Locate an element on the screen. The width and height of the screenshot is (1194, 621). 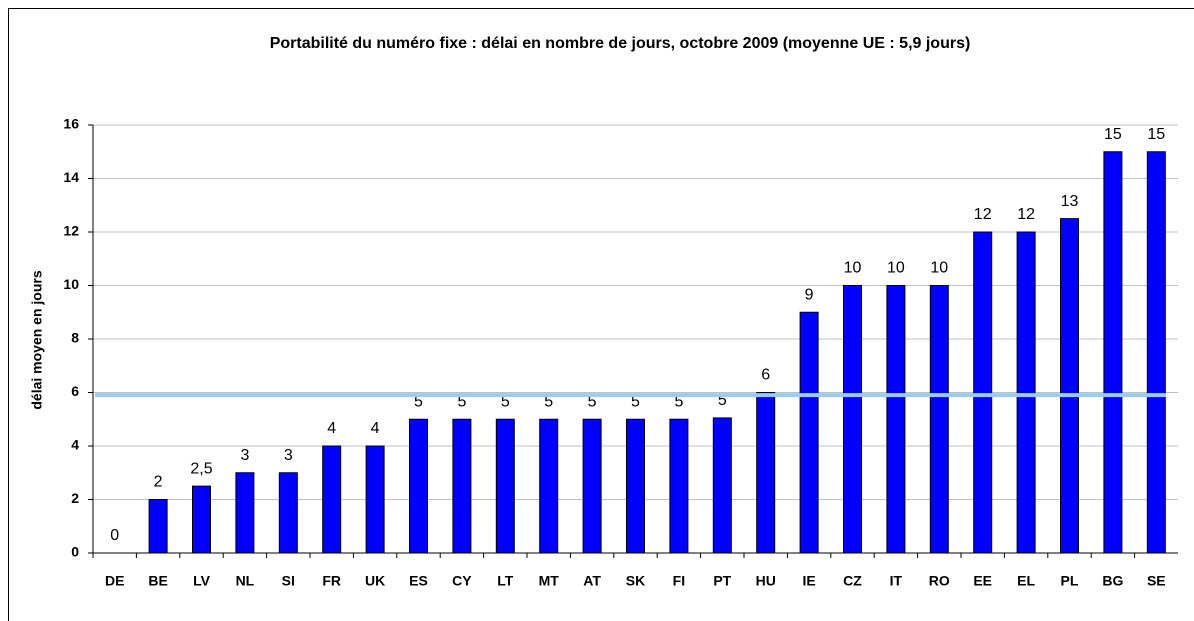
x-tick-label: ES is located at coordinates (418, 581).